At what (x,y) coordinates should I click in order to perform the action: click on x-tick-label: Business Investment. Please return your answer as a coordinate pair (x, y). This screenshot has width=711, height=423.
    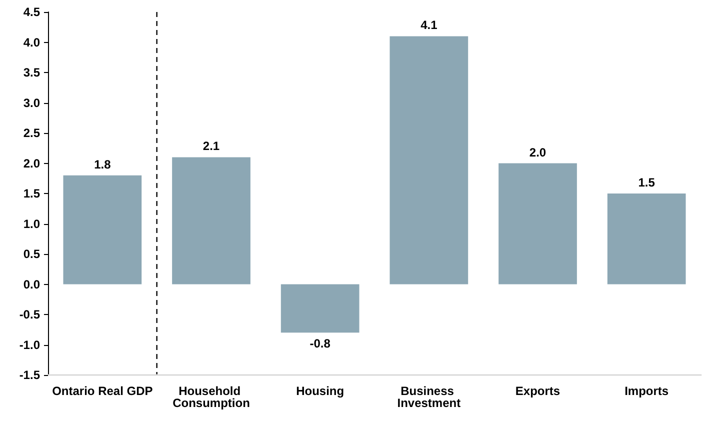
    Looking at the image, I should click on (429, 397).